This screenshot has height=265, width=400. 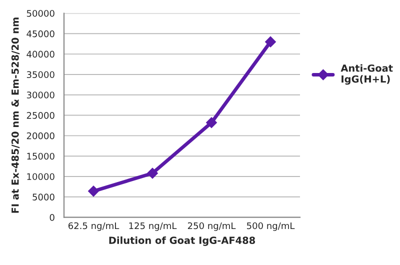 What do you see at coordinates (43, 197) in the screenshot?
I see `y-tick-label: 5000` at bounding box center [43, 197].